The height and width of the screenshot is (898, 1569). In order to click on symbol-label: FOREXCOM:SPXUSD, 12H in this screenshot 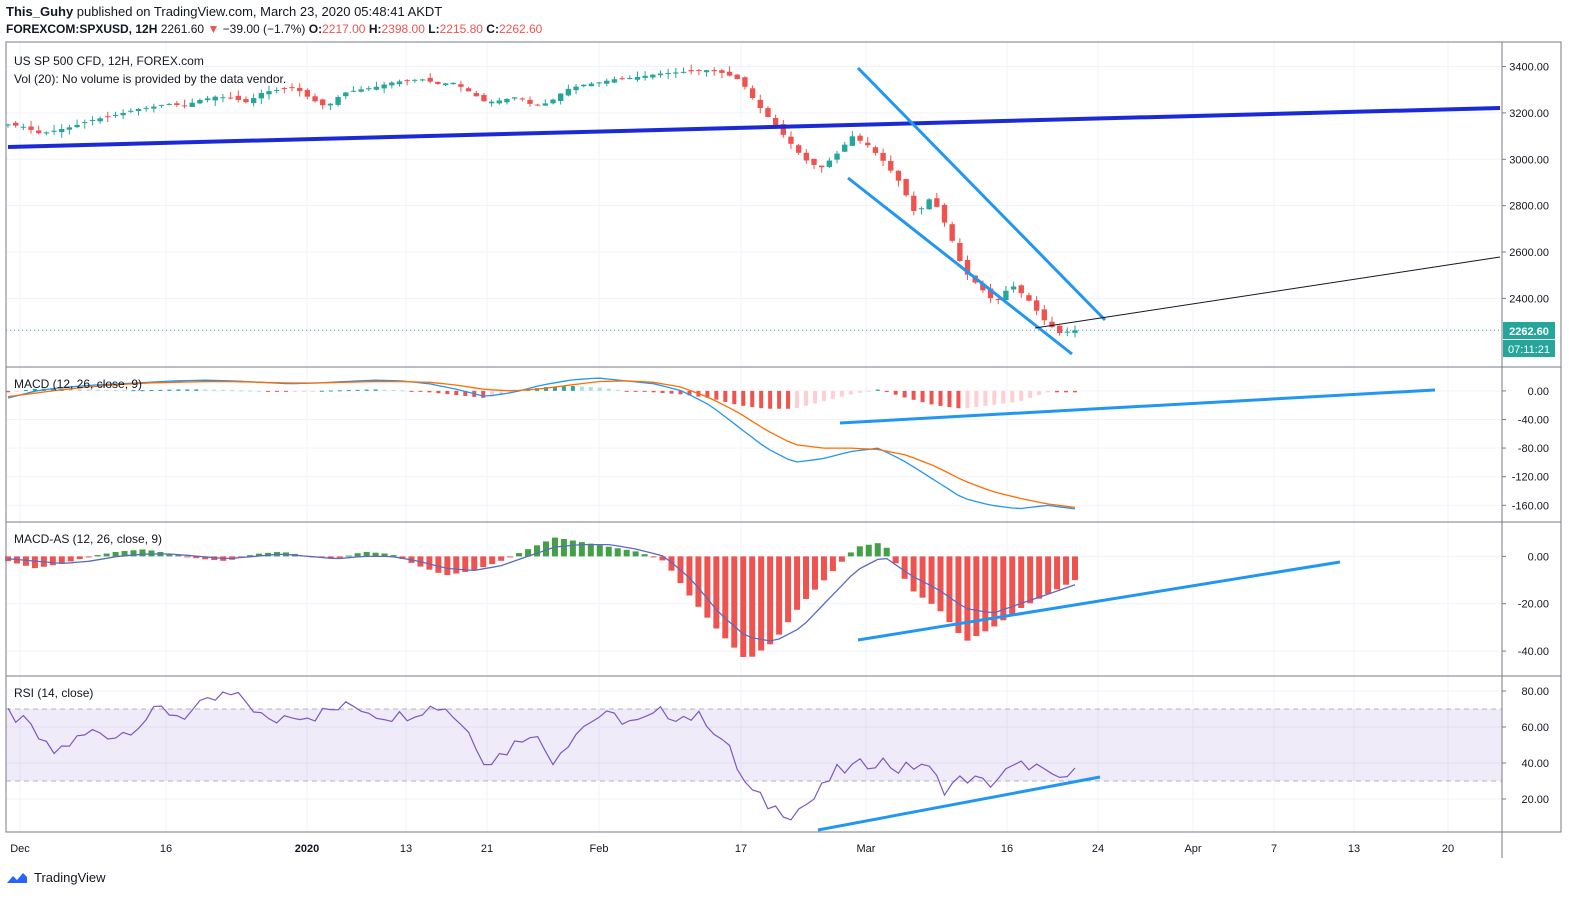, I will do `click(82, 29)`.